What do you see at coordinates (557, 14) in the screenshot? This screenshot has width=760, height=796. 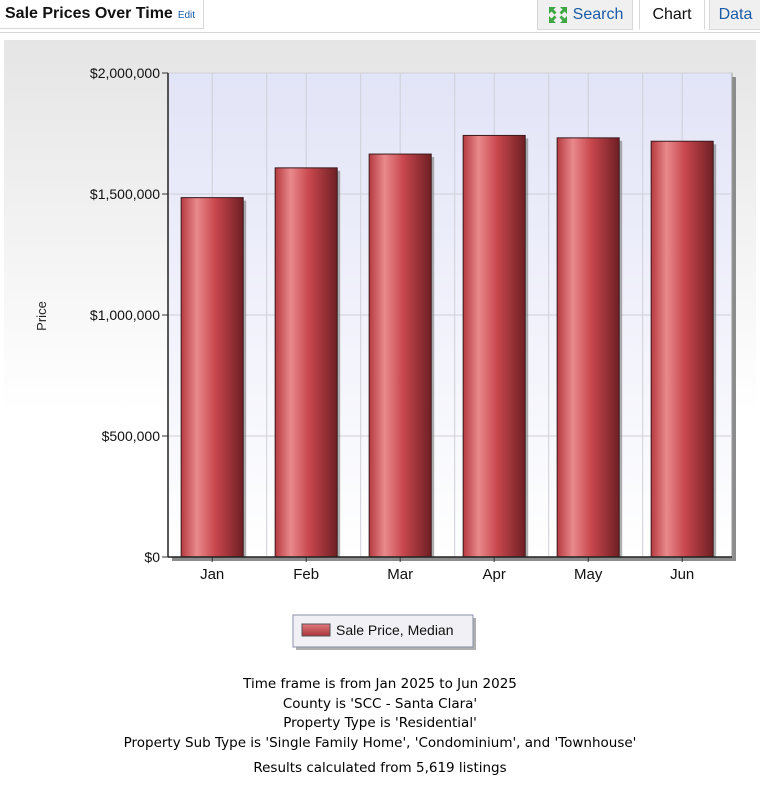 I see `expand-icon` at bounding box center [557, 14].